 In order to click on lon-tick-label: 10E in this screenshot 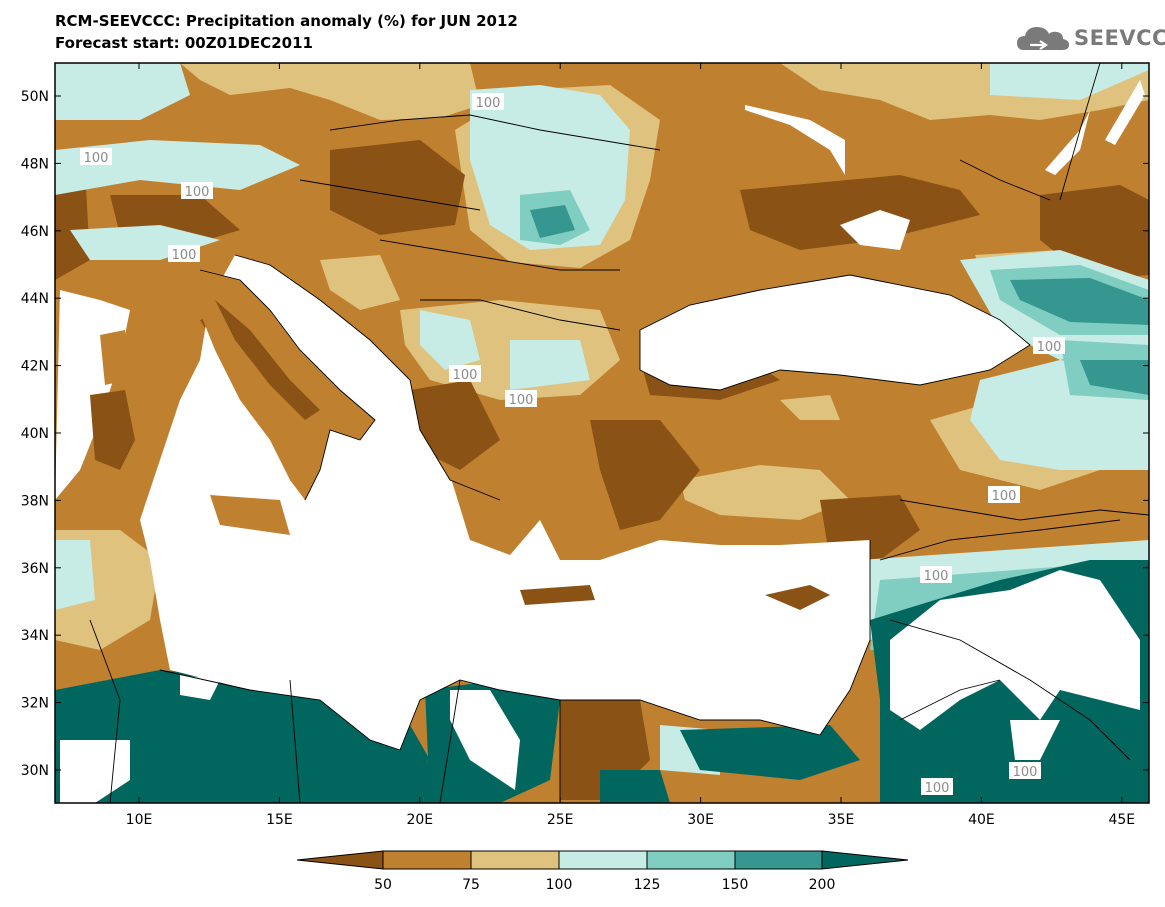, I will do `click(139, 820)`.